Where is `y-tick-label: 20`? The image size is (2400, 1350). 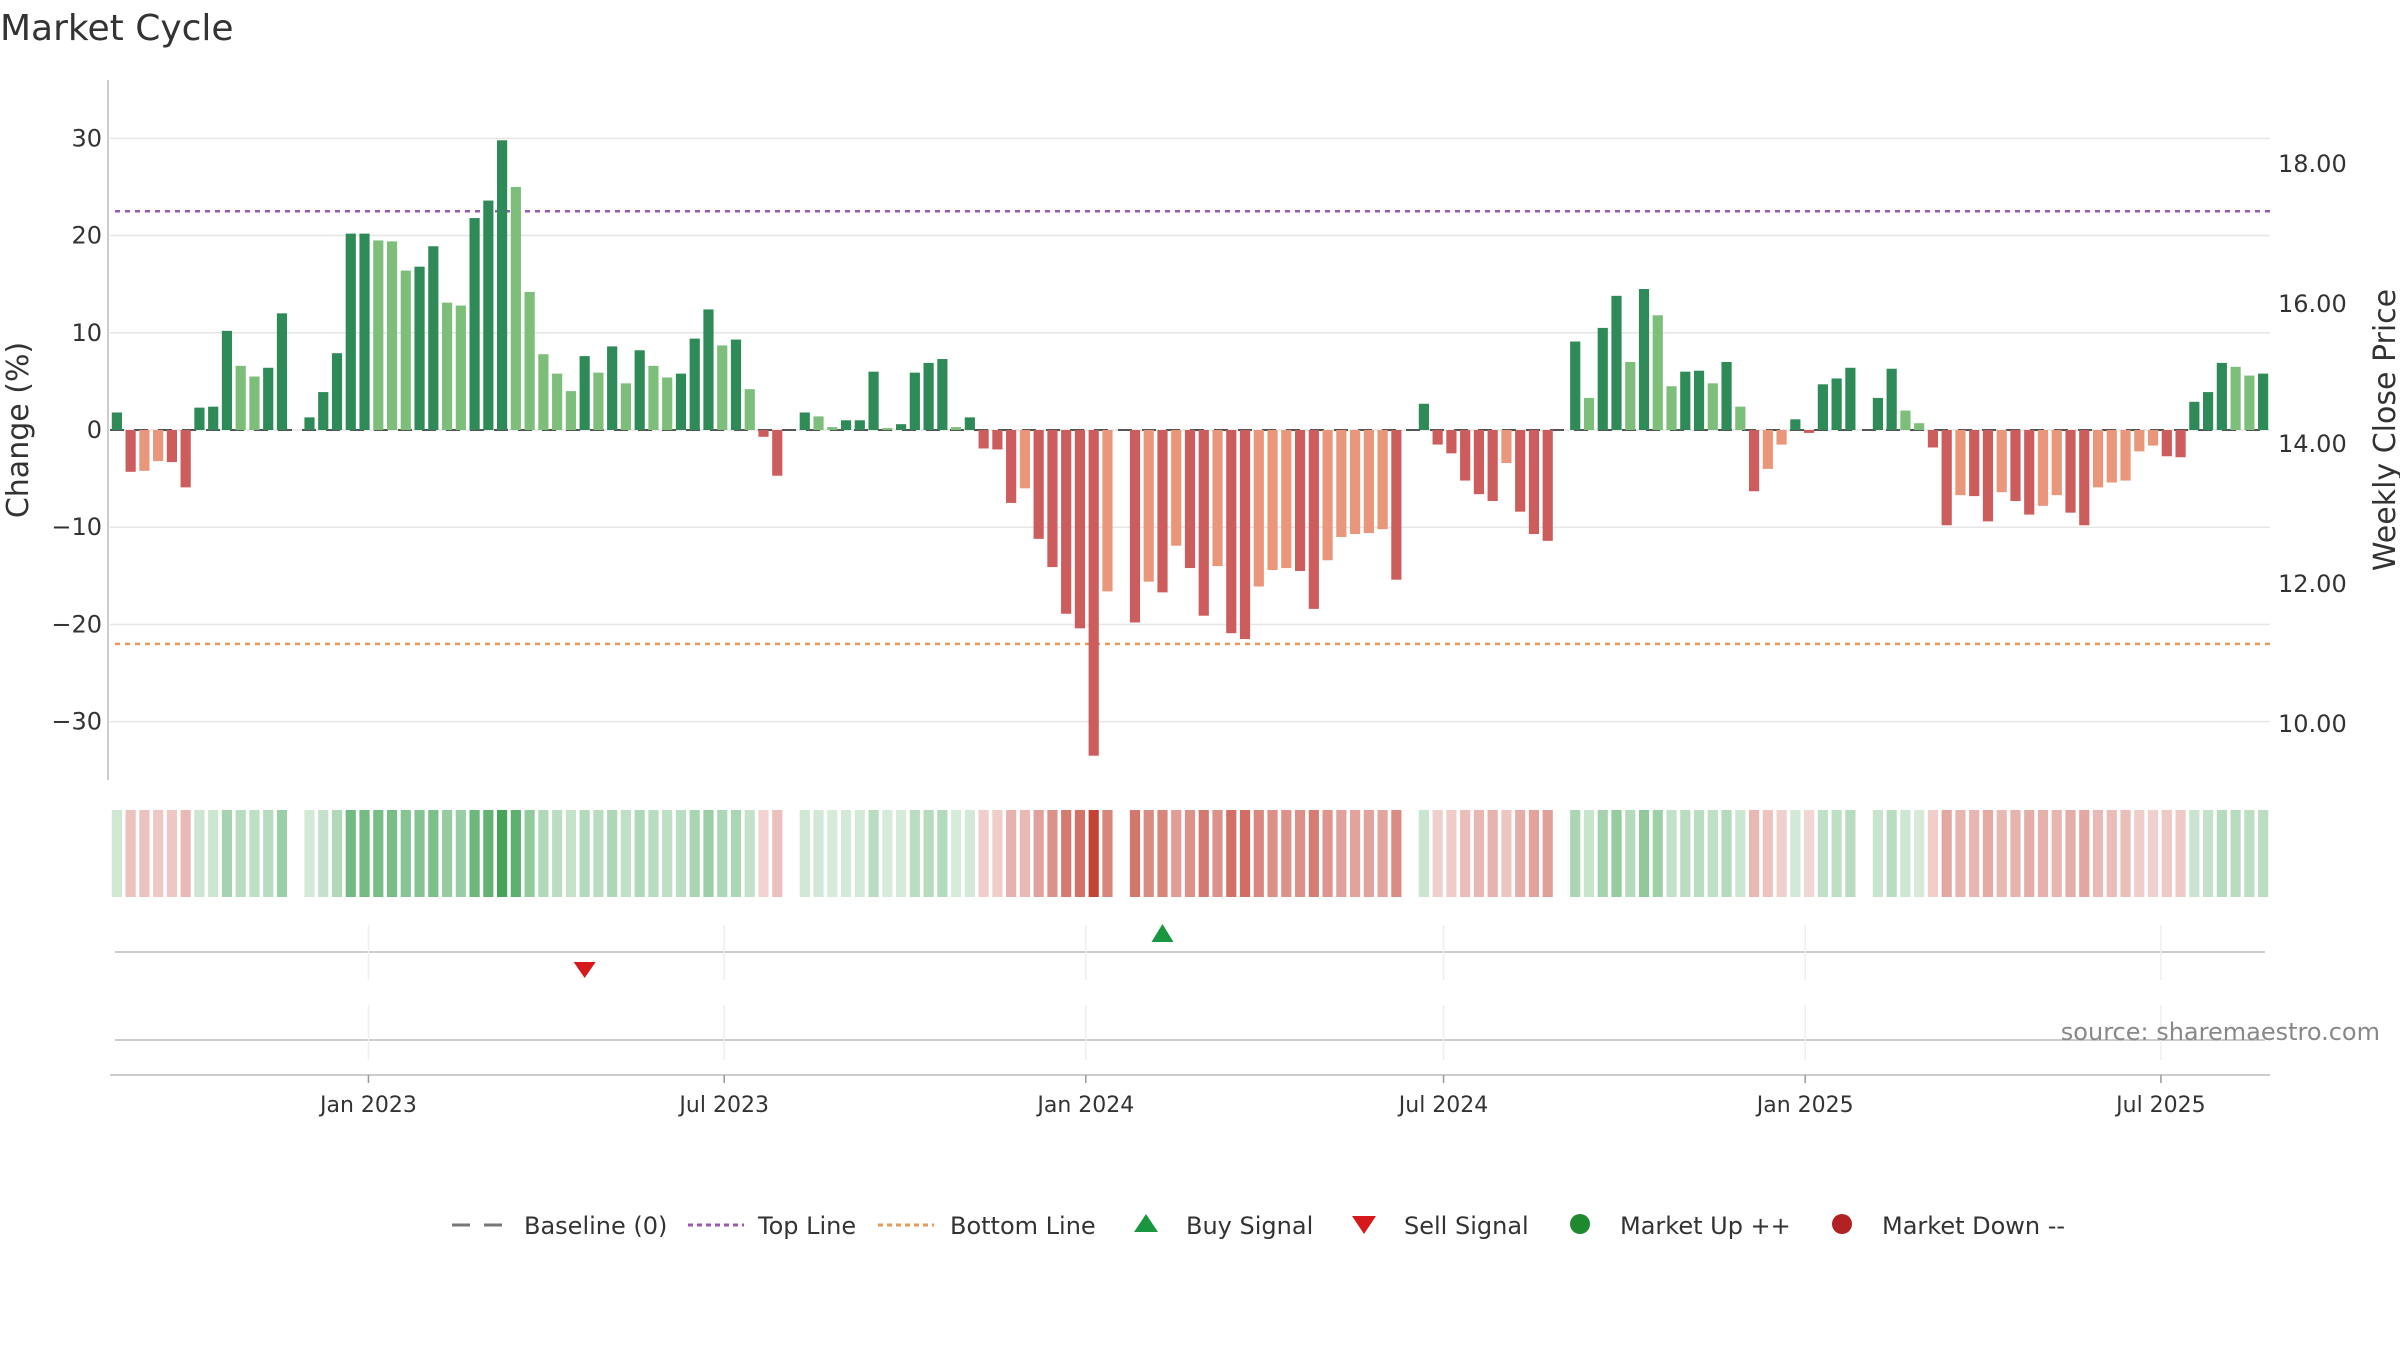
y-tick-label: 20 is located at coordinates (86, 236).